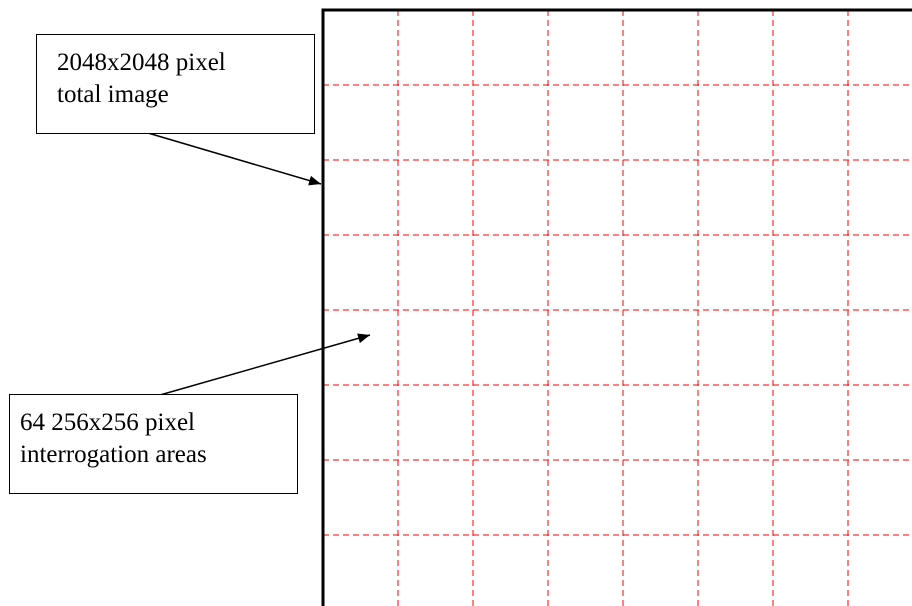 The image size is (912, 606). I want to click on interrogation-areas-callout-line-2: interrogation areas, so click(113, 454).